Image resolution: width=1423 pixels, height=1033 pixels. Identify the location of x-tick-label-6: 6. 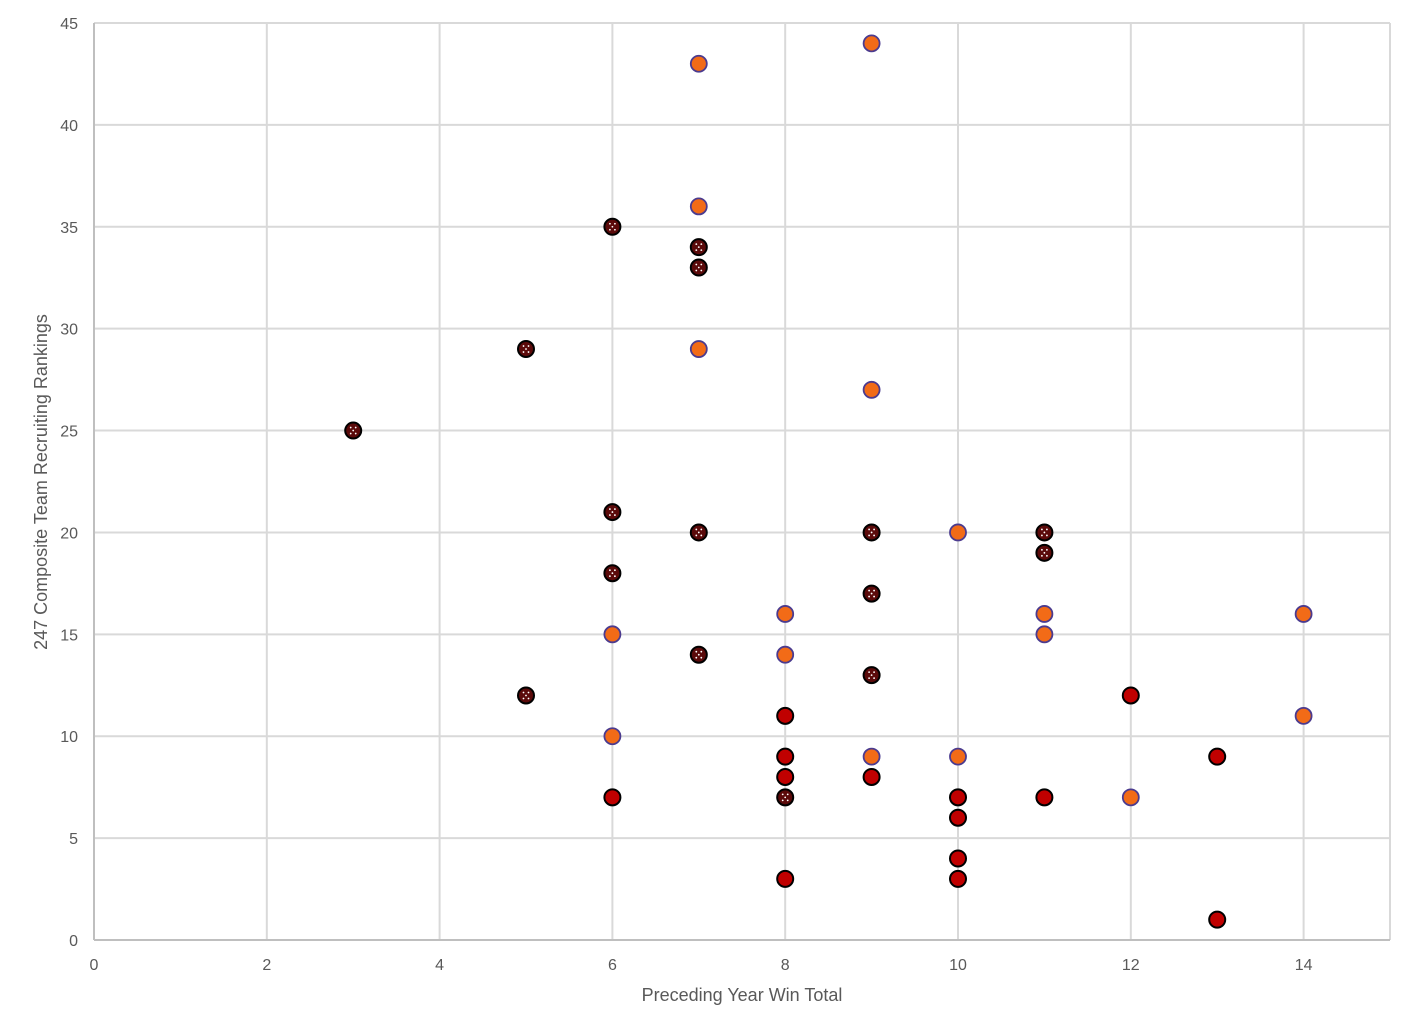
(612, 965).